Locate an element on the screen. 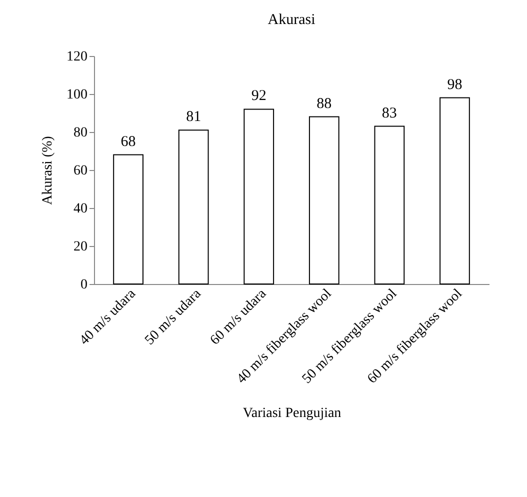 This screenshot has height=497, width=527. chart-title: Akurasi is located at coordinates (292, 20).